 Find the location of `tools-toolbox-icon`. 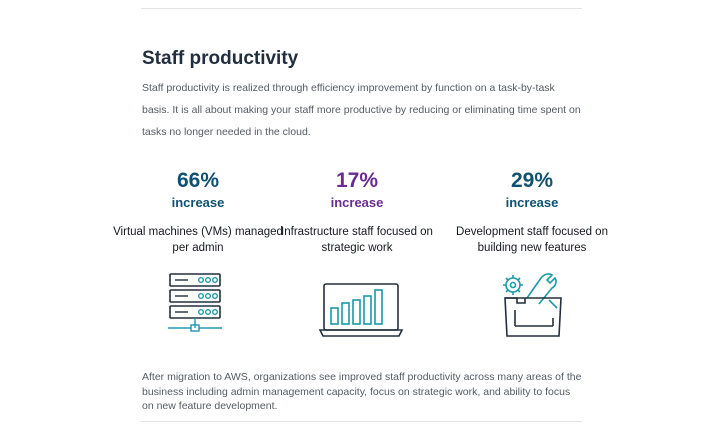

tools-toolbox-icon is located at coordinates (533, 308).